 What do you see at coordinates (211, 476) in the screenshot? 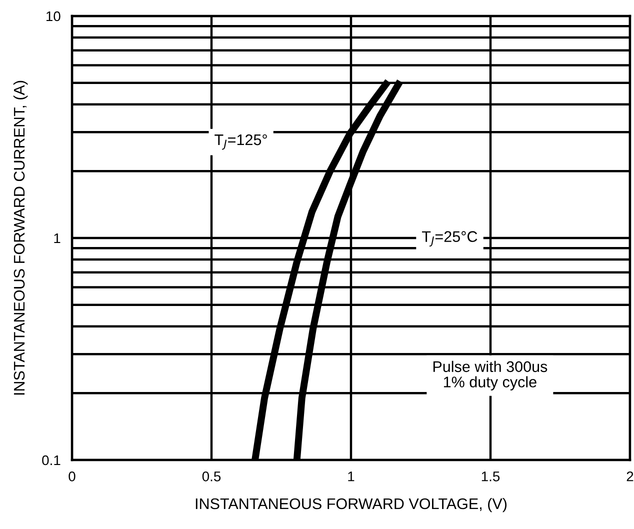
I see `x-tick-label: 0.5` at bounding box center [211, 476].